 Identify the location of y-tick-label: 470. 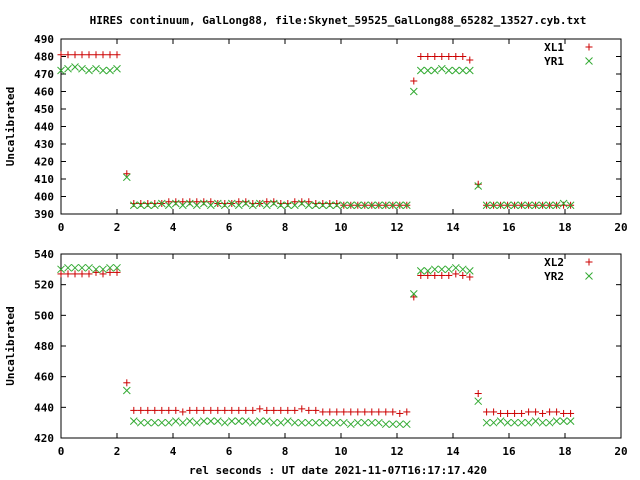
(44, 74).